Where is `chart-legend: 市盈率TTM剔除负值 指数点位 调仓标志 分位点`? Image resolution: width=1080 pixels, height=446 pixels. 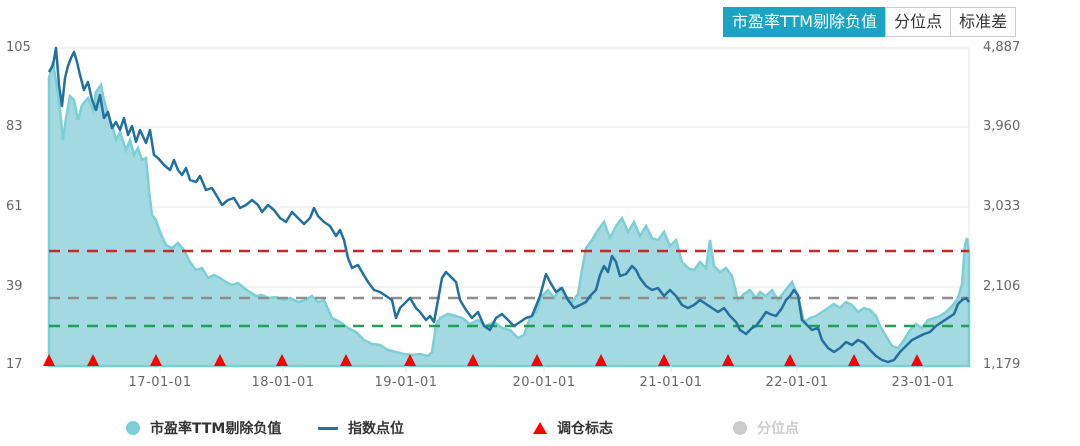
chart-legend: 市盈率TTM剔除负值 指数点位 调仓标志 分位点 is located at coordinates (540, 429).